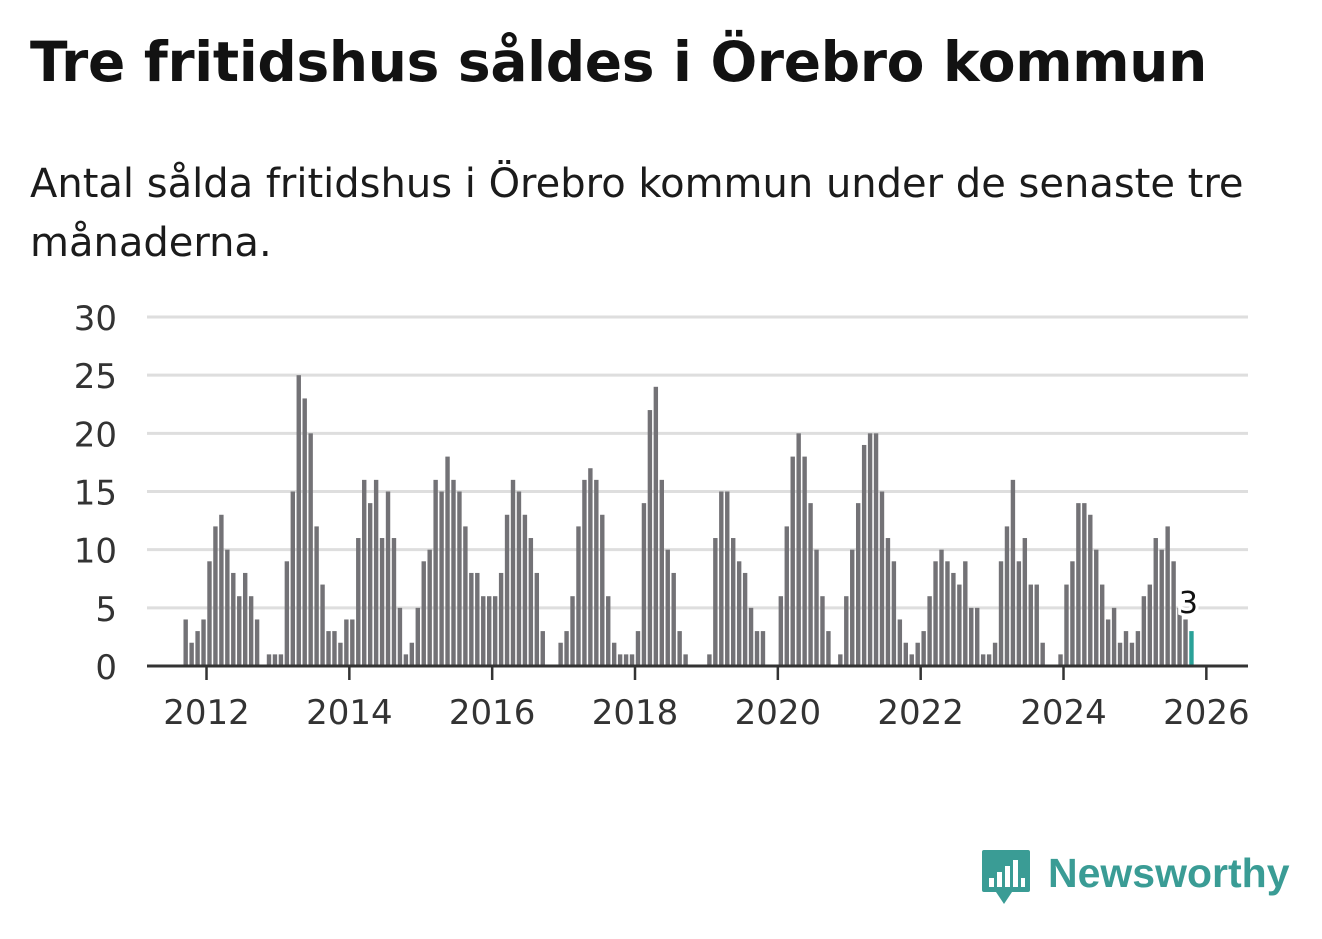 The width and height of the screenshot is (1322, 939). Describe the element at coordinates (492, 713) in the screenshot. I see `x-tick-label: 2016` at that location.